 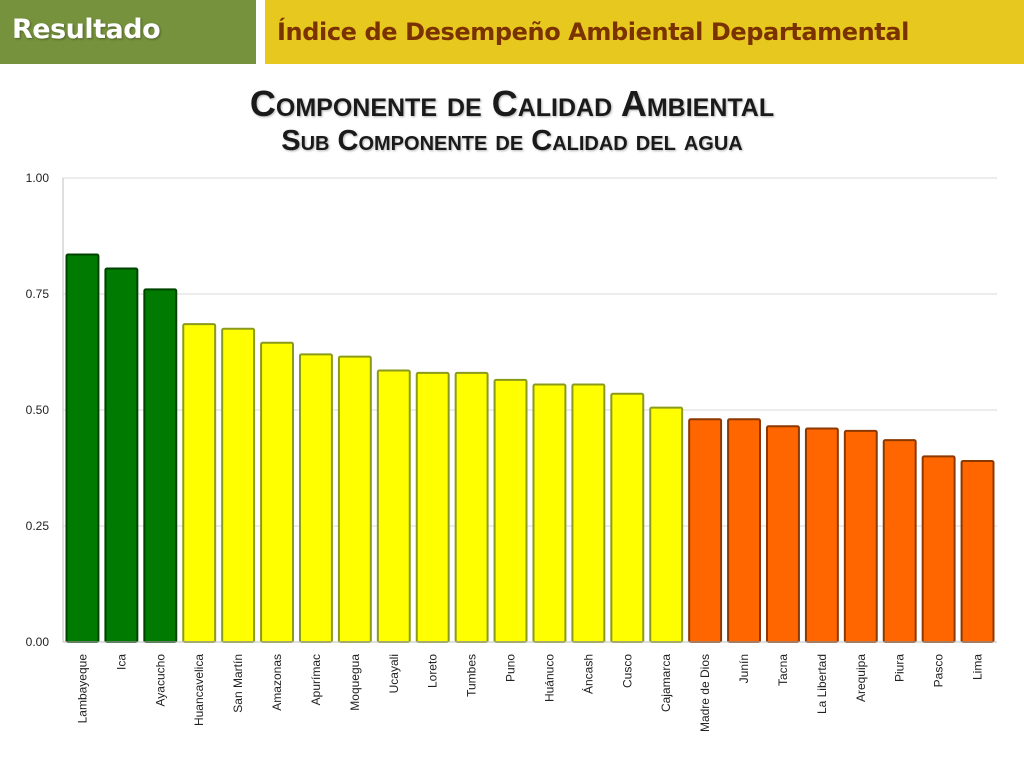 I want to click on bar-moquegua, so click(x=354, y=499).